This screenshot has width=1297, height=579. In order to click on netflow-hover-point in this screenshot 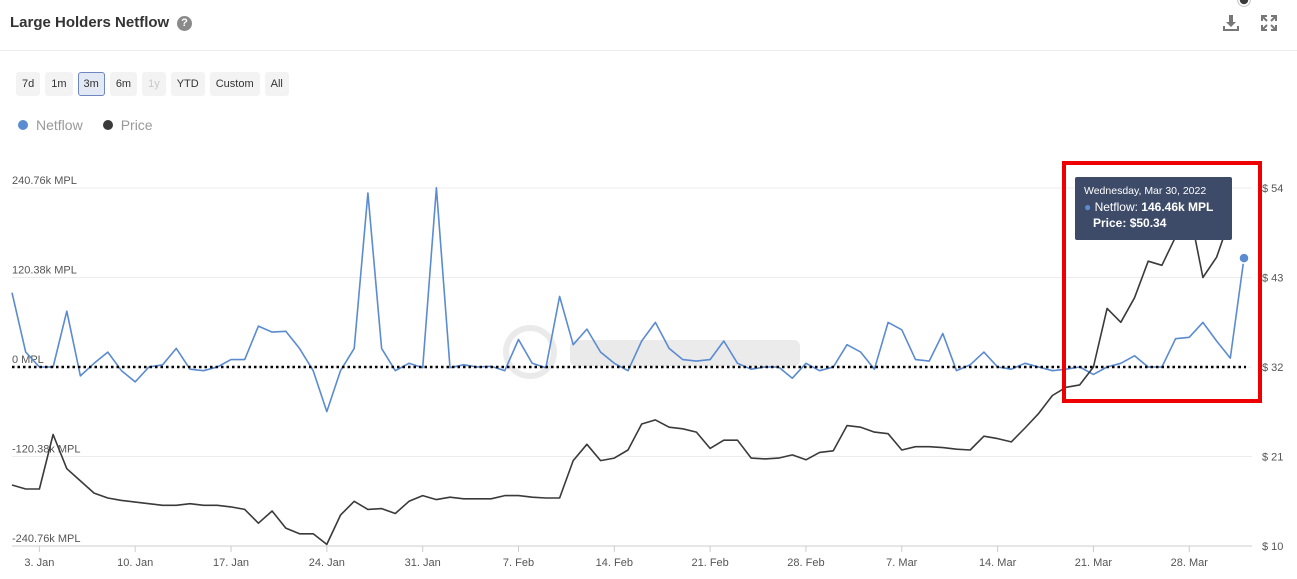, I will do `click(1244, 258)`.